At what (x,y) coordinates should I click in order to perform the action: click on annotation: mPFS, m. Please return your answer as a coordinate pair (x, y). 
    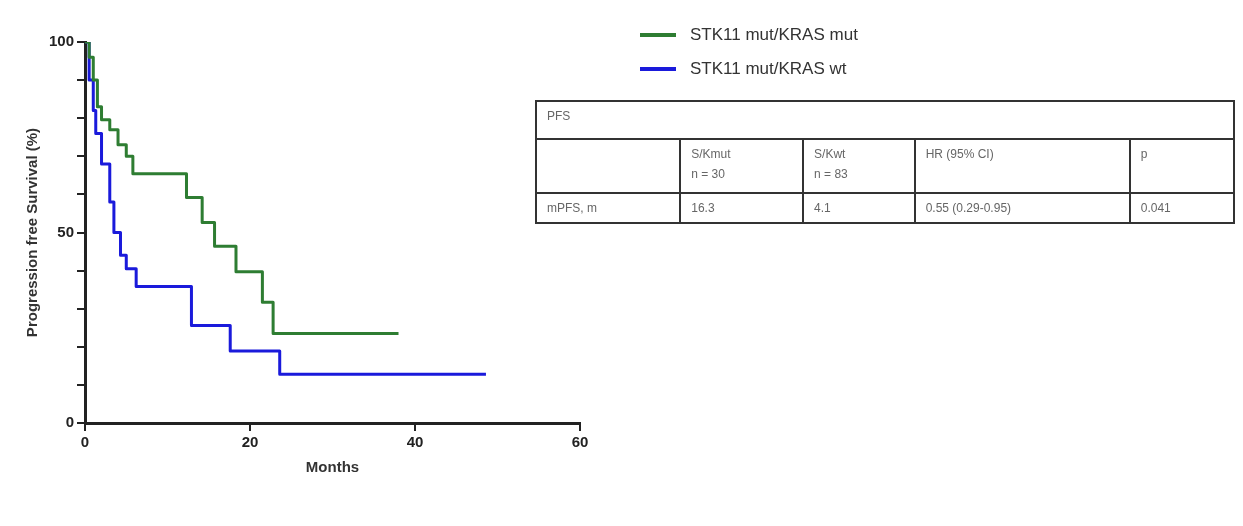
    Looking at the image, I should click on (608, 208).